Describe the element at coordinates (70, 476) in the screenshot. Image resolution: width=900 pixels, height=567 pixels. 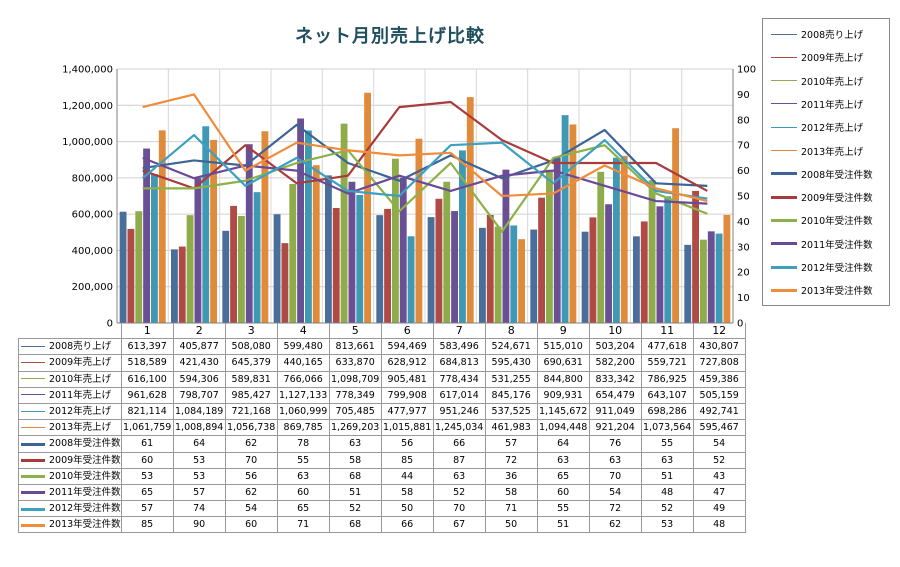
I see `table-row-label: 2010年受注件数` at that location.